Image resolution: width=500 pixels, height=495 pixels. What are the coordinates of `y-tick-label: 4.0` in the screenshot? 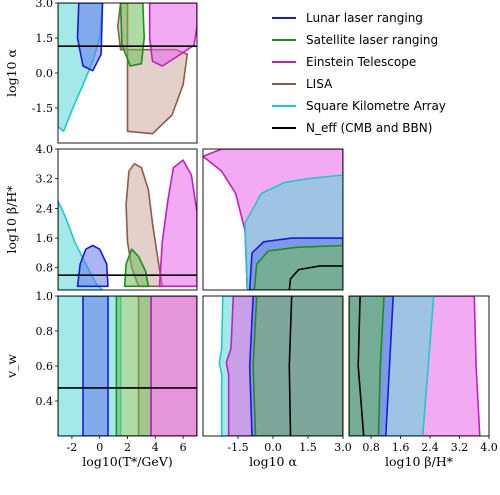 It's located at (45, 149).